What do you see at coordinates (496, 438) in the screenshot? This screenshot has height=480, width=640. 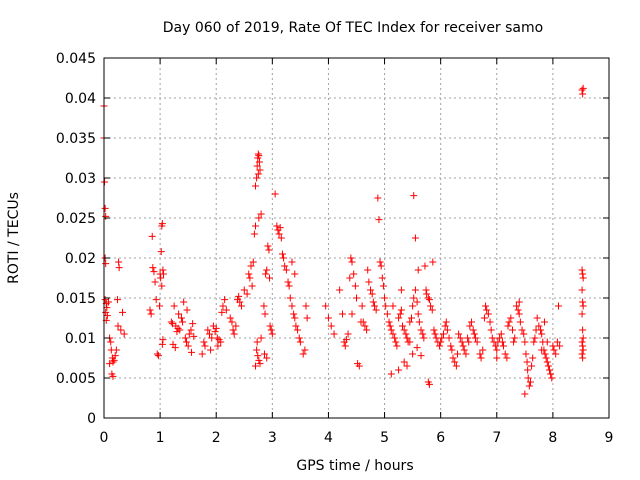 I see `x-tick-label: 7` at bounding box center [496, 438].